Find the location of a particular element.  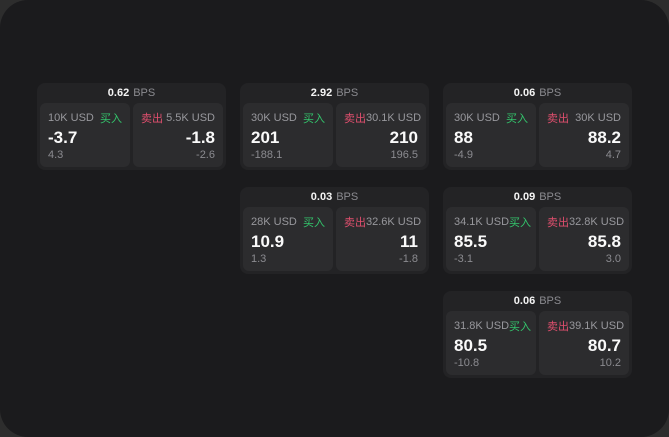

sell-panel: 卖出 39.1K USD 80.7 10.2 is located at coordinates (584, 343).